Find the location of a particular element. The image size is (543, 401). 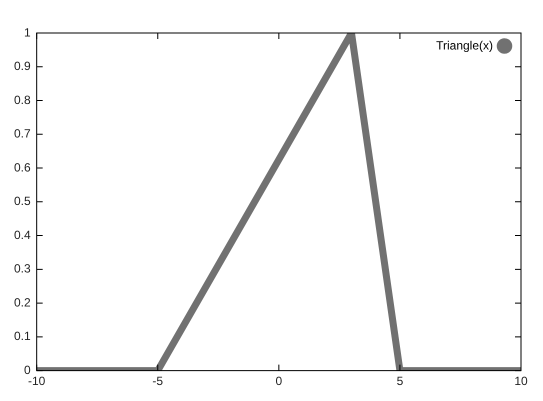

y-tick-label: 0.6 is located at coordinates (22, 167).